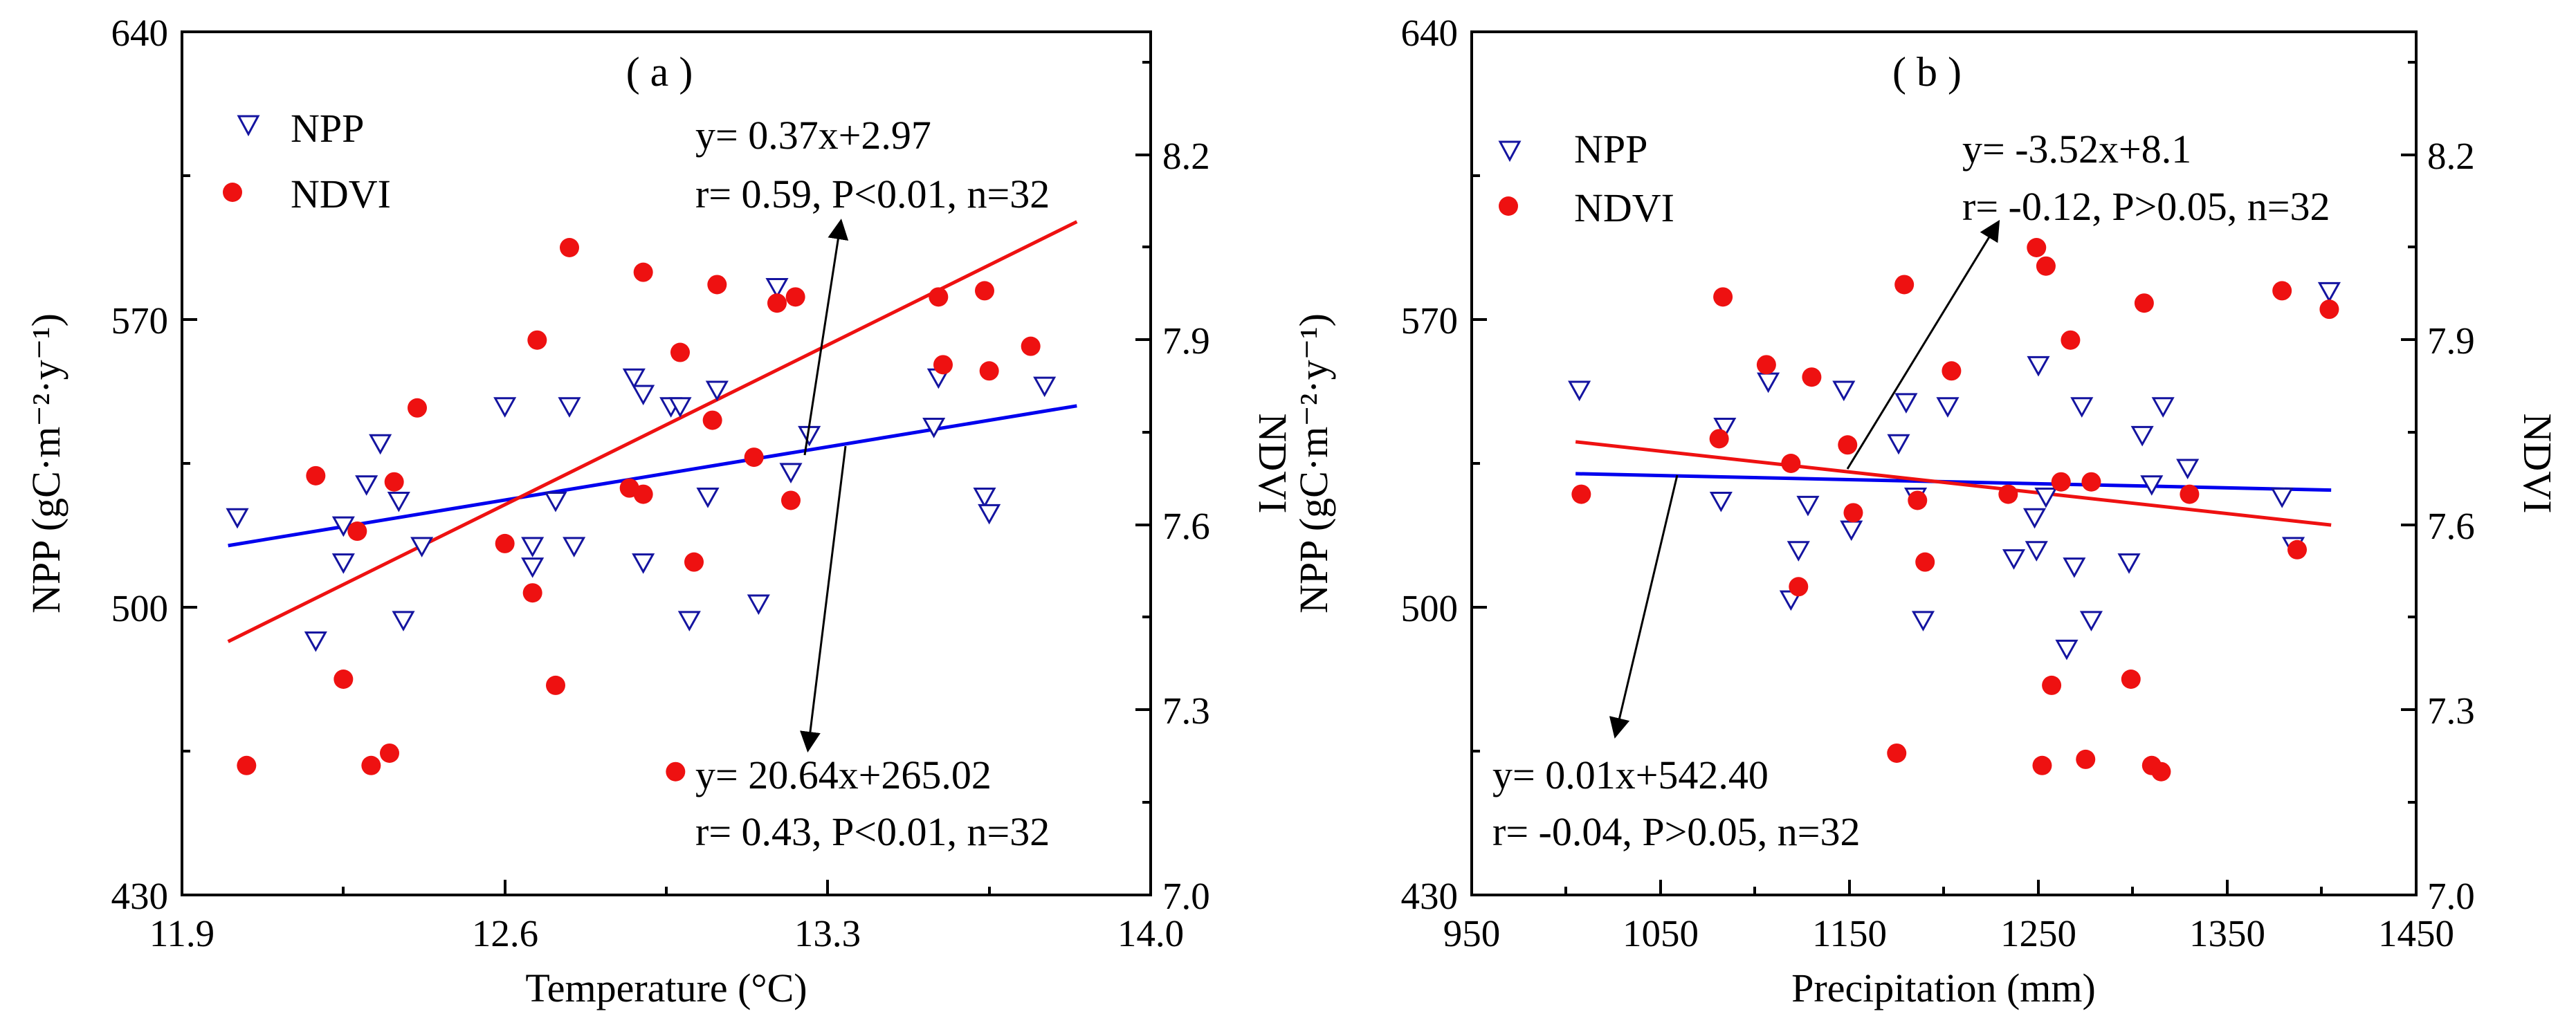 This screenshot has width=2576, height=1025. Describe the element at coordinates (1954, 483) in the screenshot. I see `panel-b-ndvi-fit-line` at that location.